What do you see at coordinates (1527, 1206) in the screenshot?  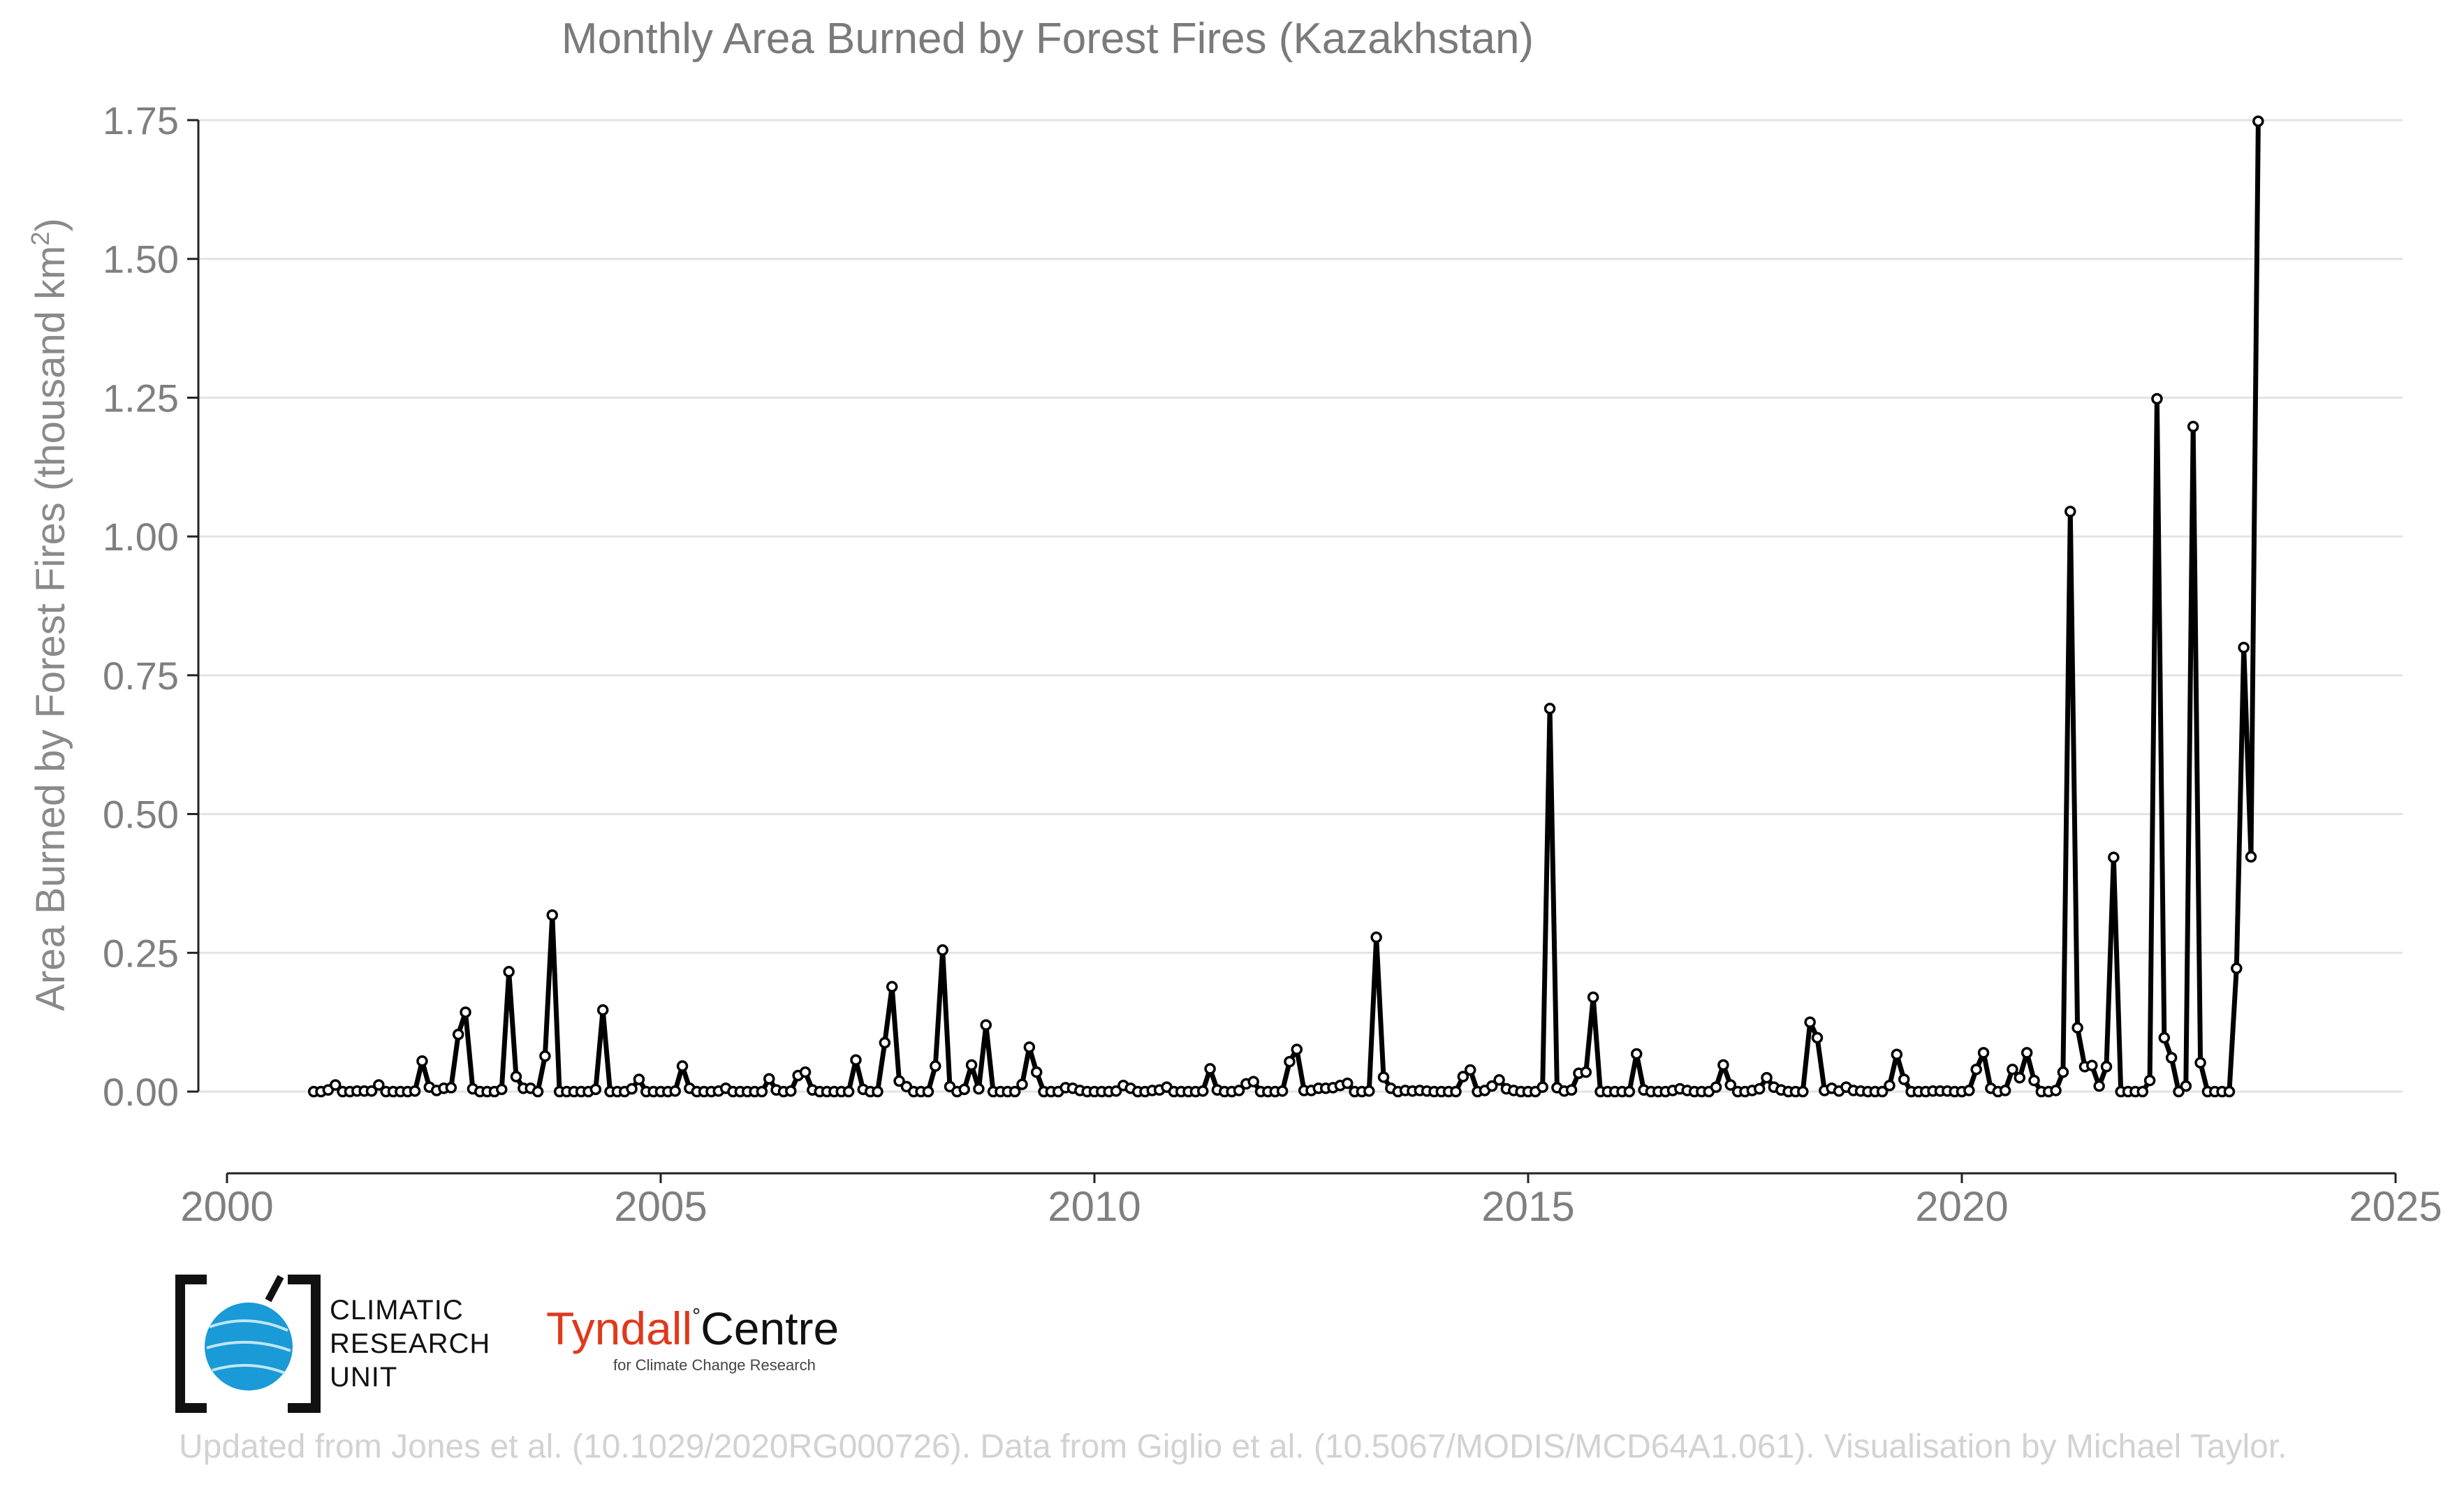 I see `x-tick-label: 2015` at bounding box center [1527, 1206].